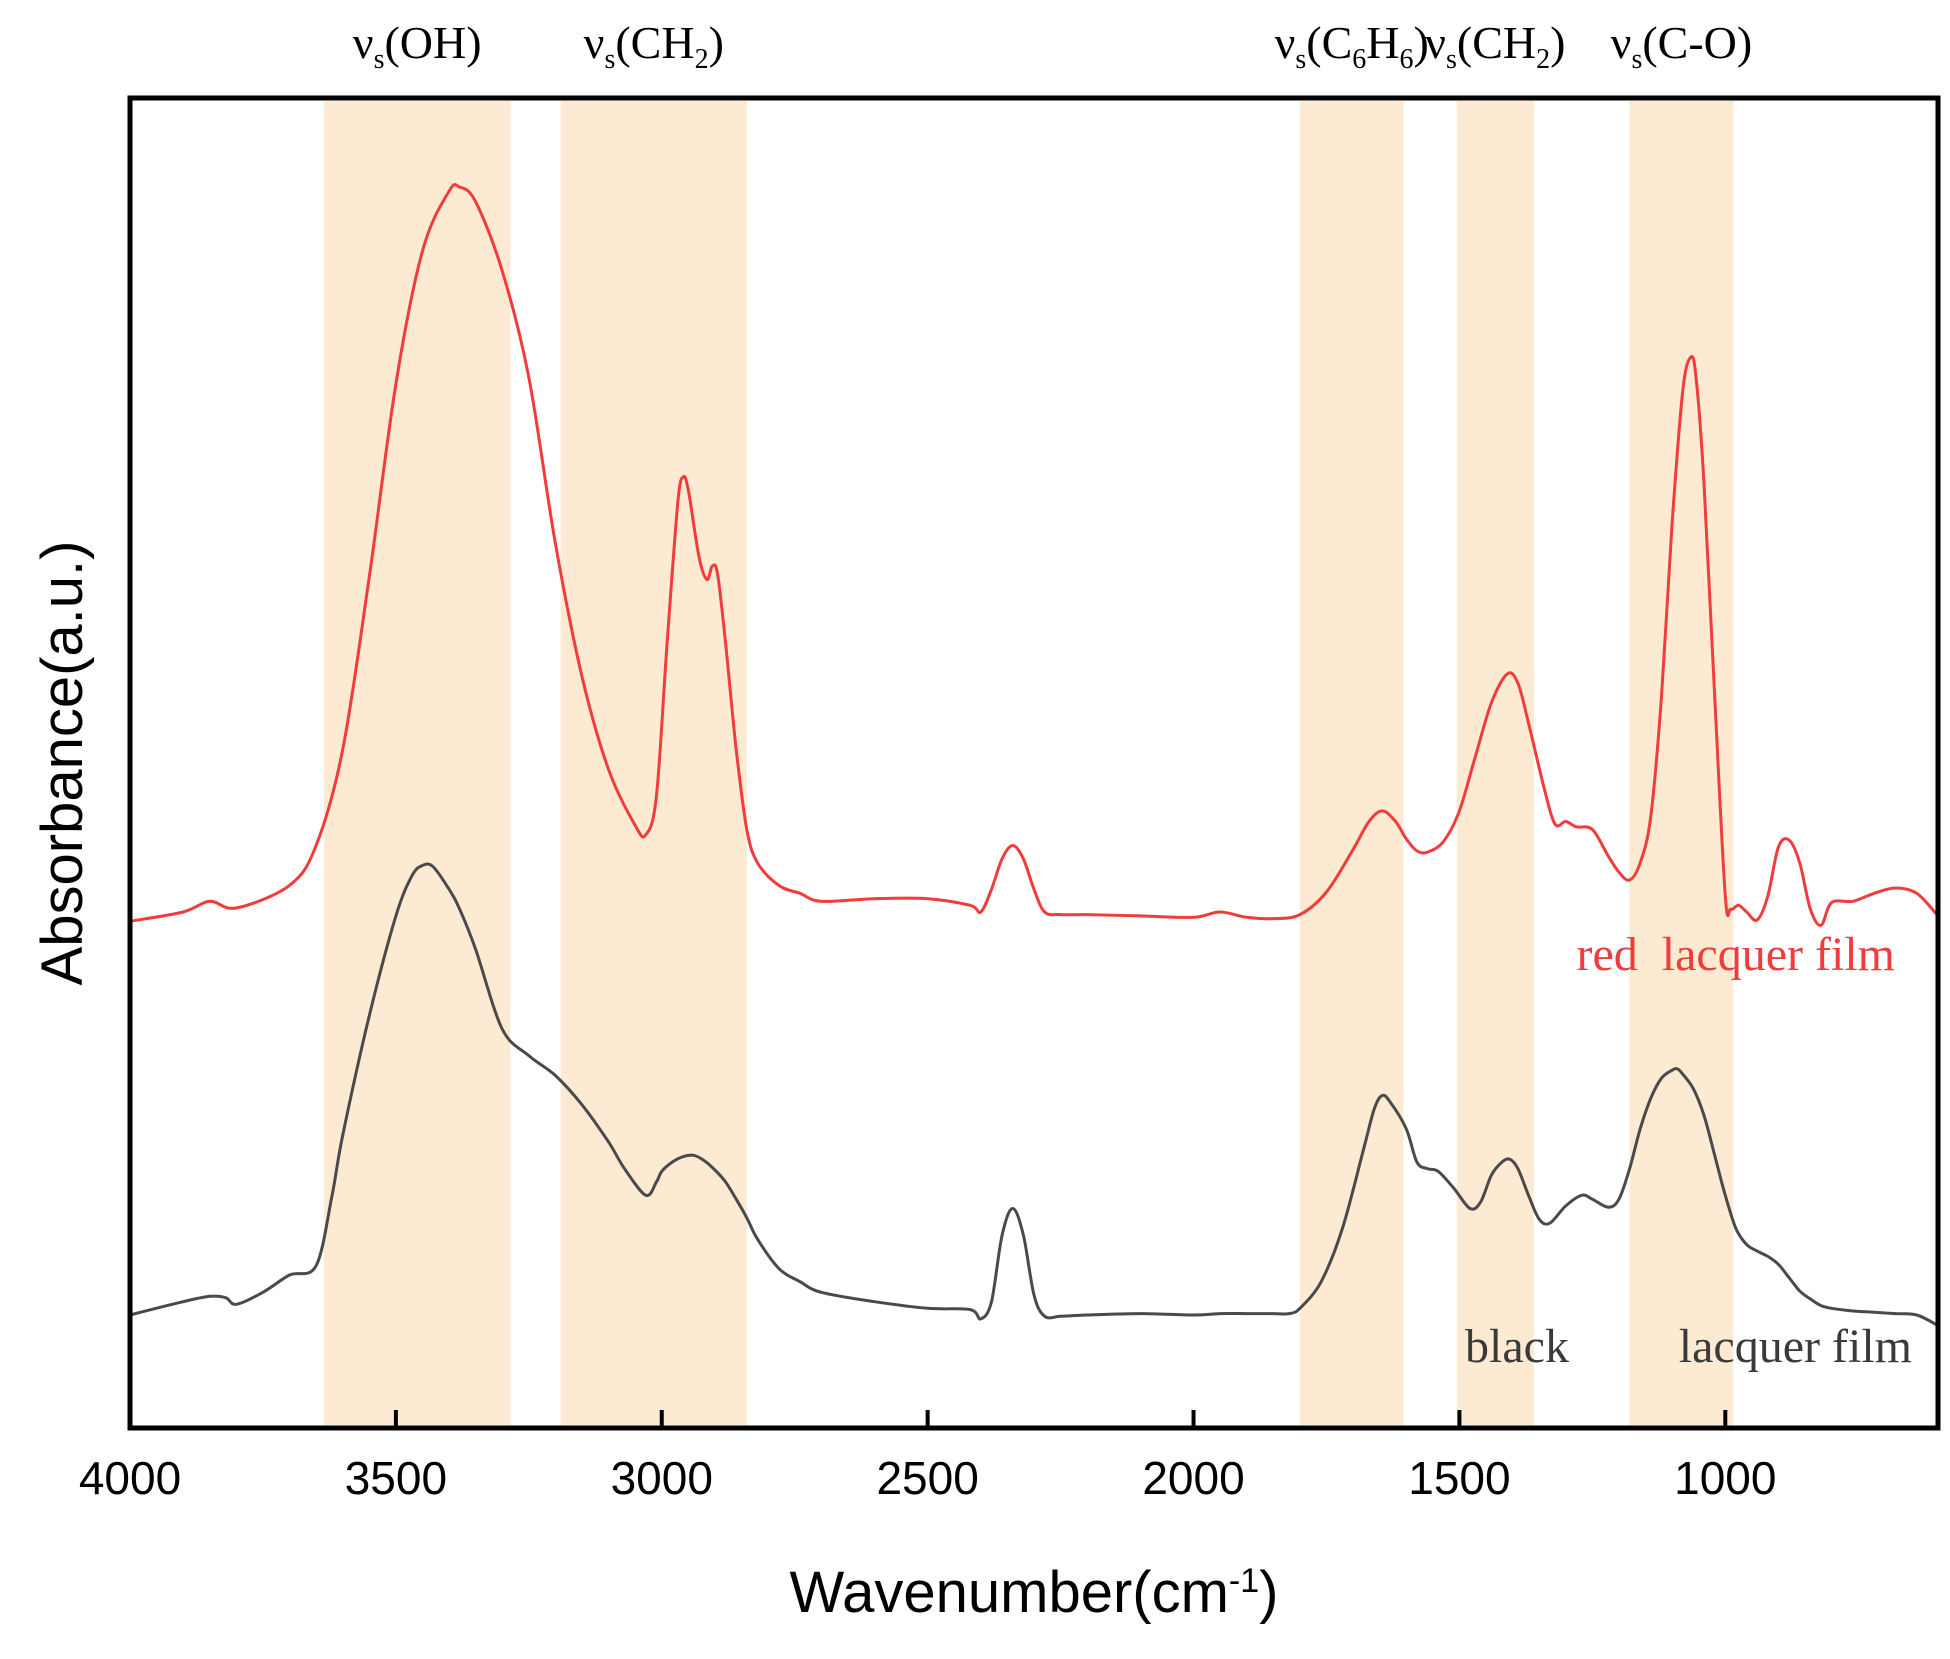 This screenshot has width=1950, height=1659. What do you see at coordinates (1495, 46) in the screenshot?
I see `band-label-3: νs(CH2)` at bounding box center [1495, 46].